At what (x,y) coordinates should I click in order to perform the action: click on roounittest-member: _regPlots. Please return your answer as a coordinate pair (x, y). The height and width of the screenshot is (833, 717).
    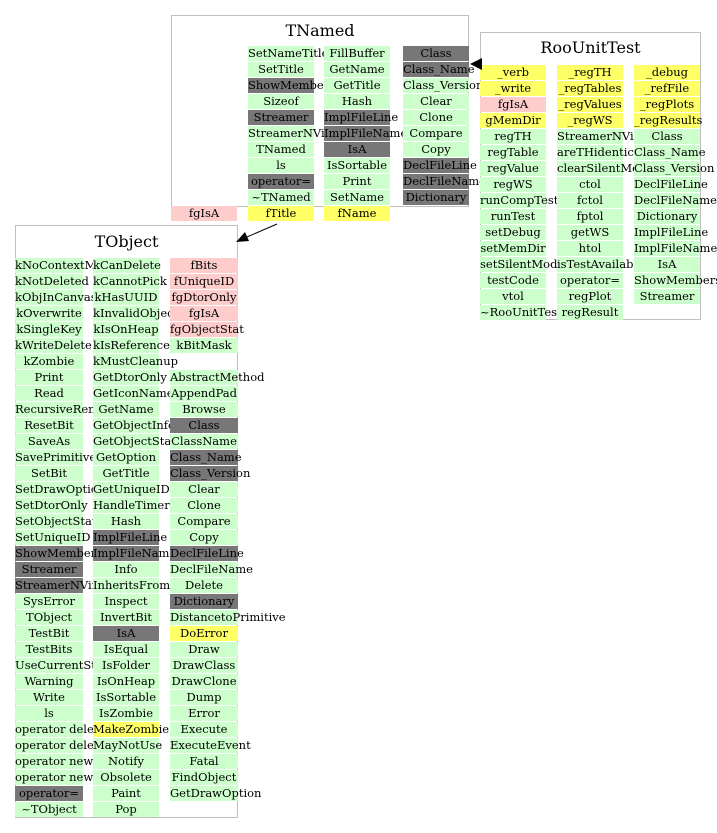
    Looking at the image, I should click on (667, 104).